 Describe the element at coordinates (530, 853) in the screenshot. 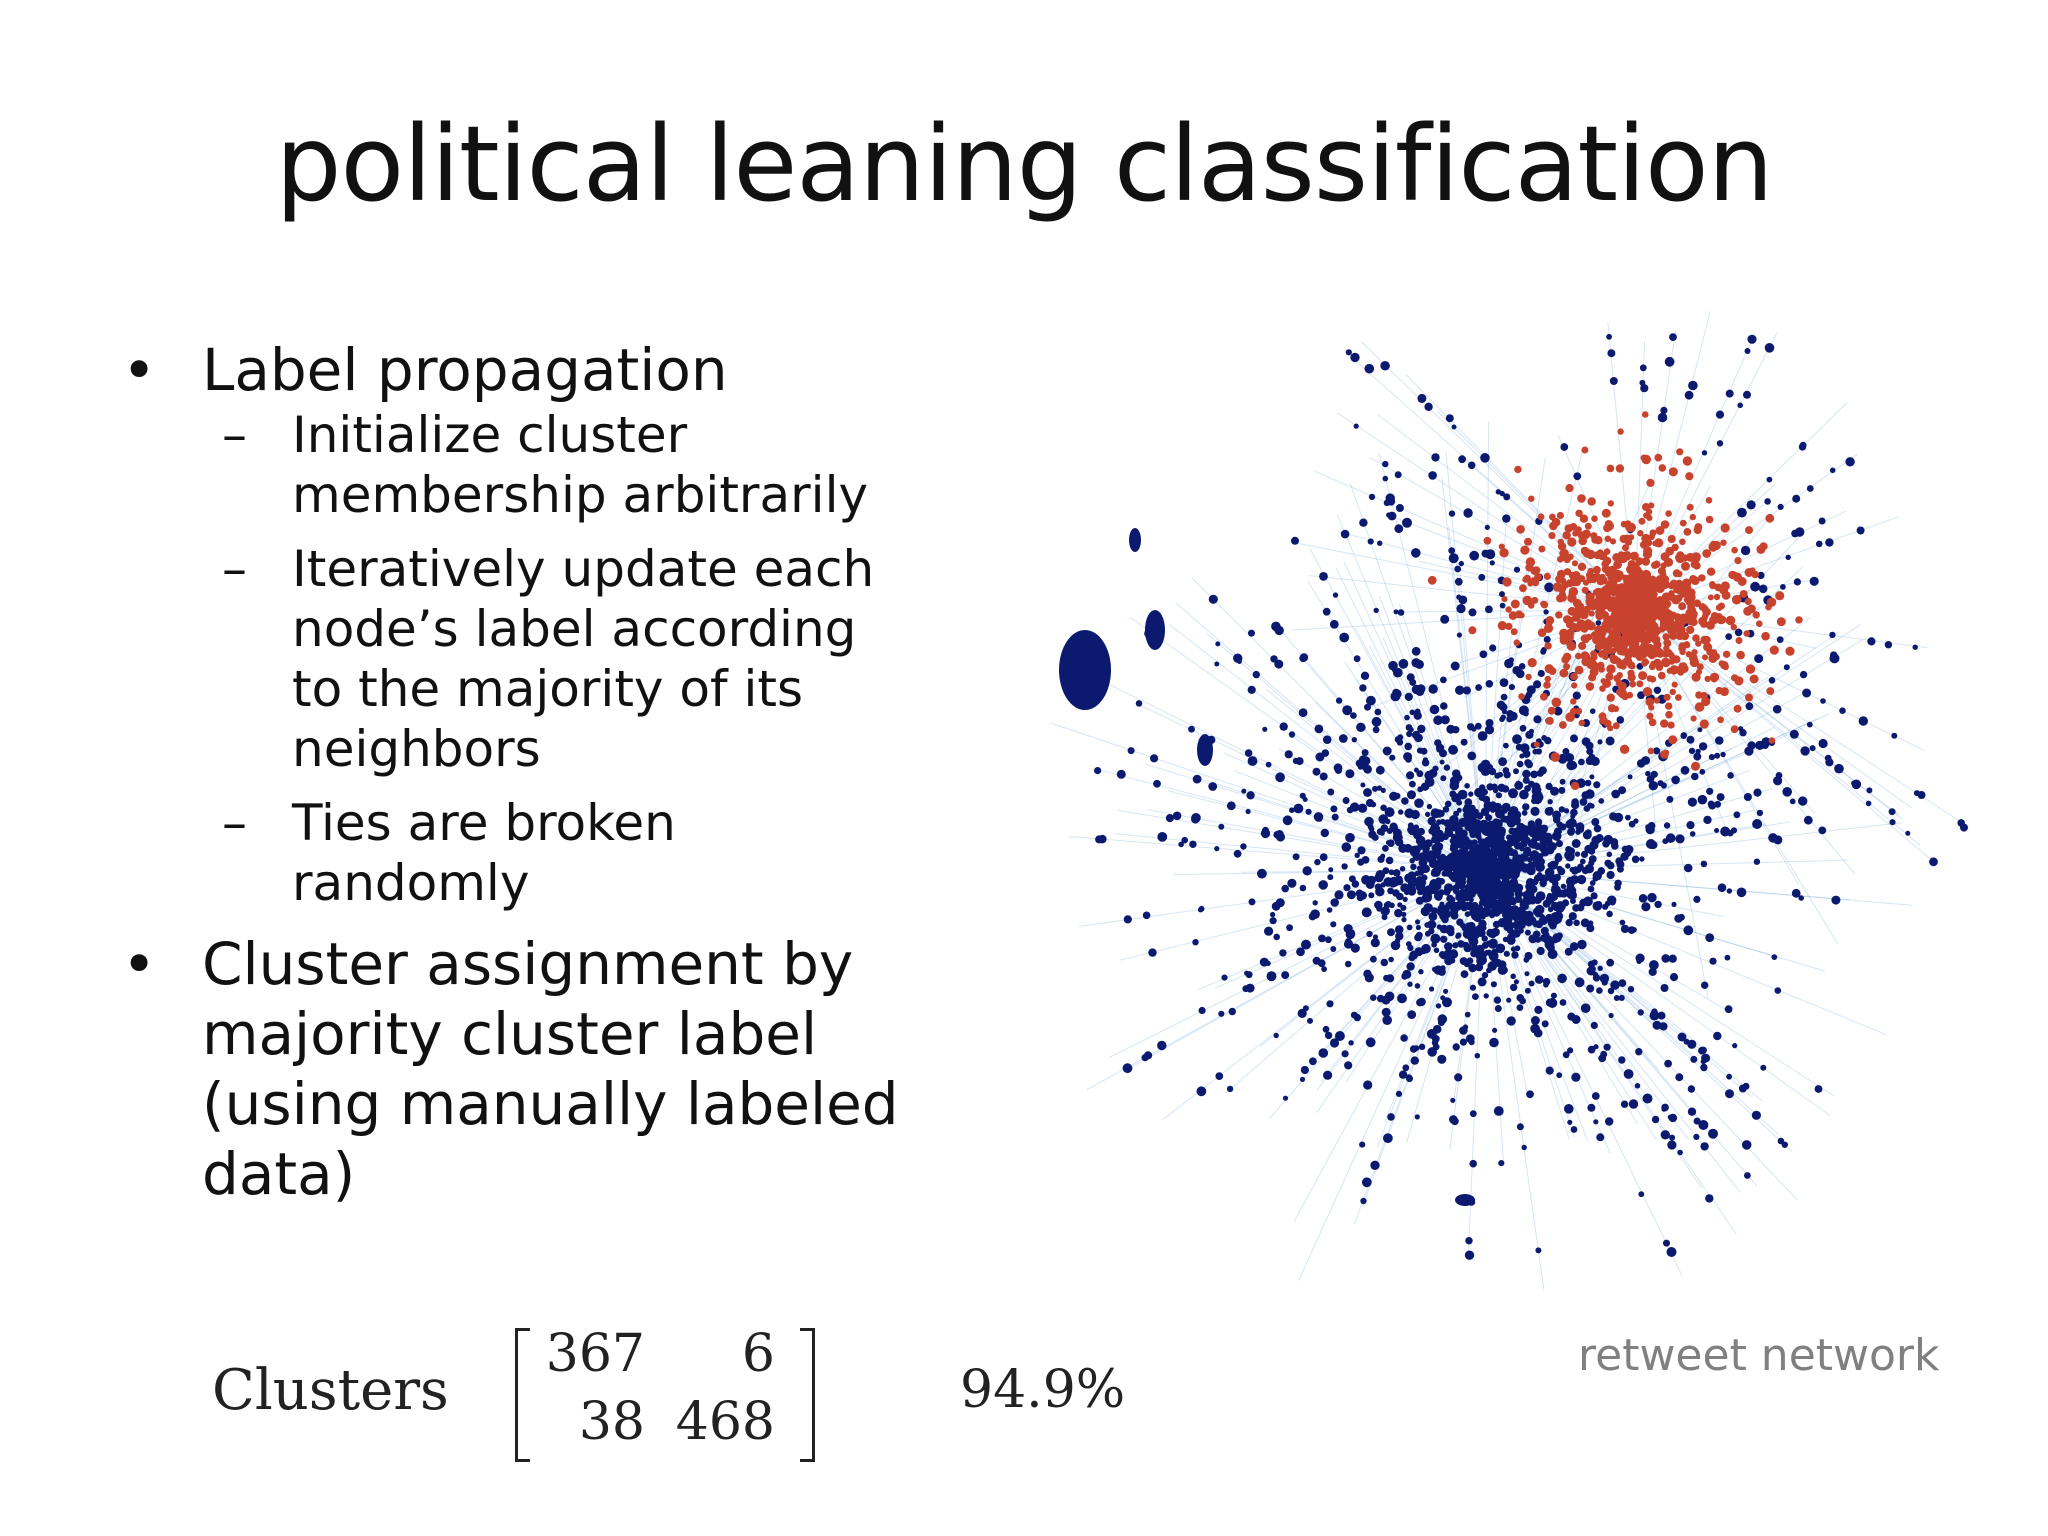

I see `sub-bullet-ties: – Ties are broken randomly` at that location.